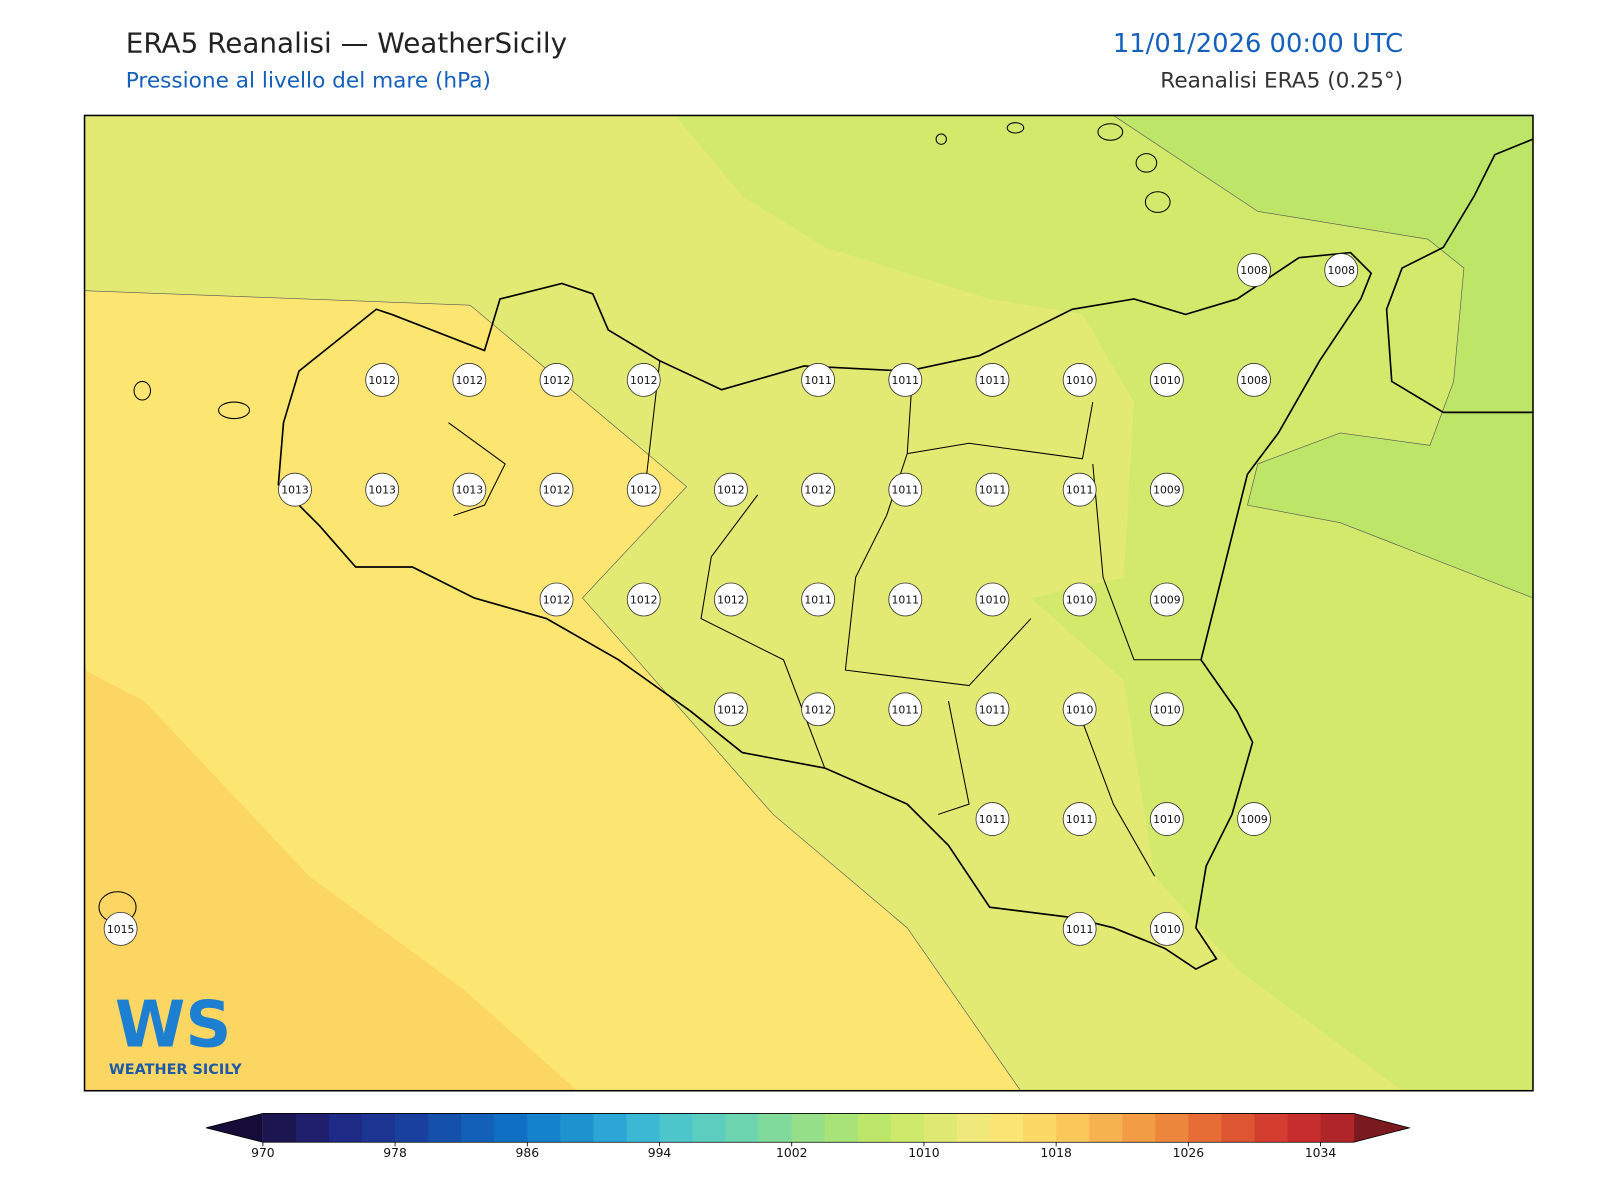  I want to click on source: Reanalisi ERA5 (0.25°), so click(1281, 80).